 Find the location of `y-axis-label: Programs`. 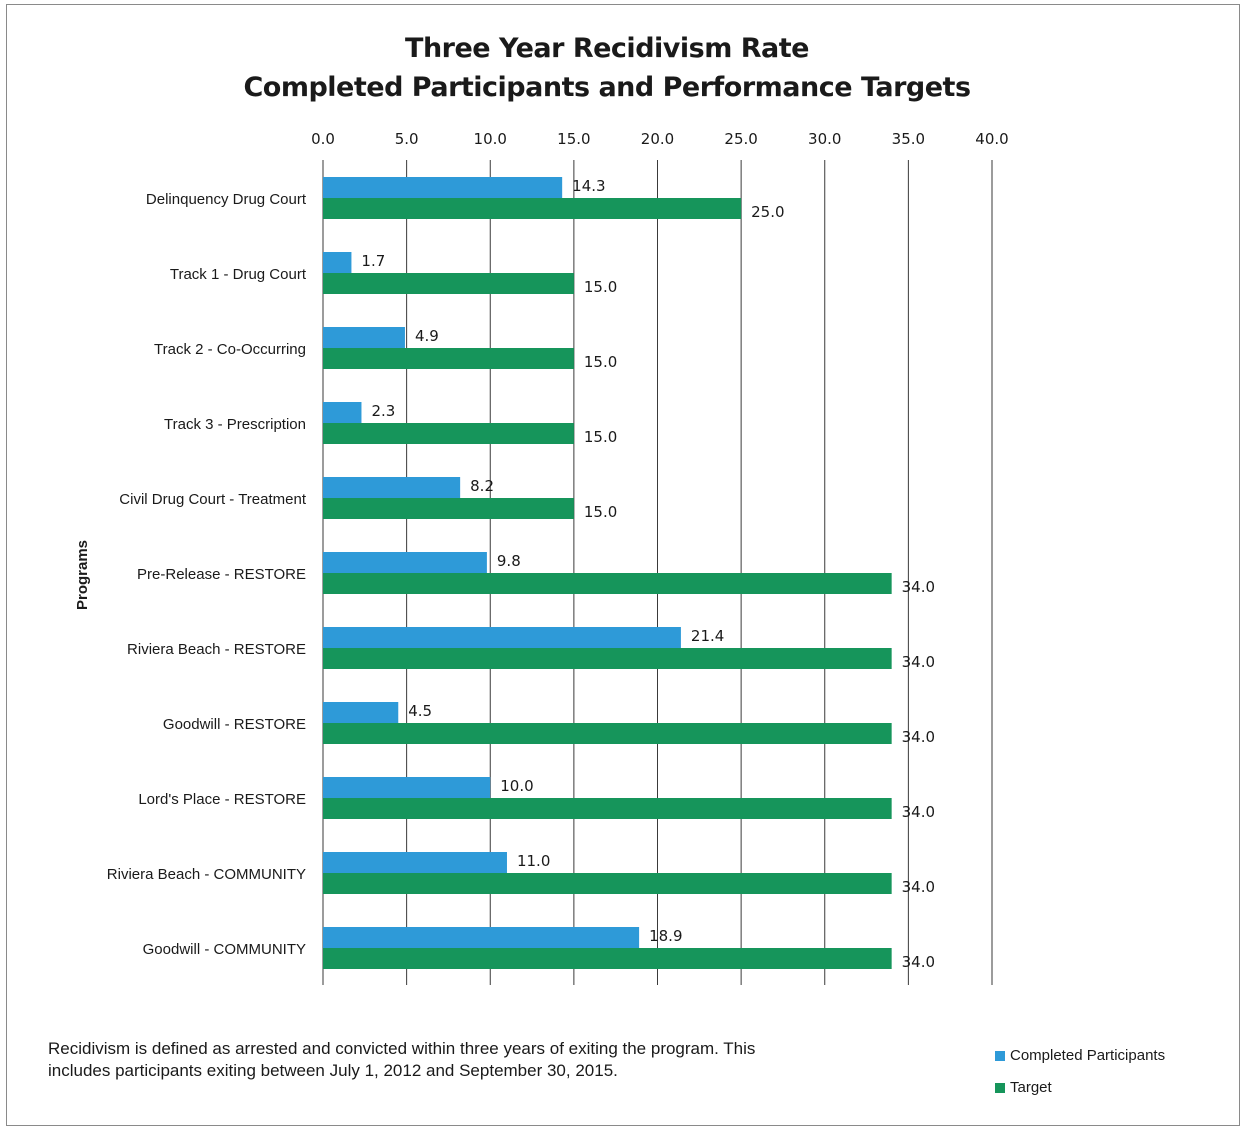

y-axis-label: Programs is located at coordinates (82, 575).